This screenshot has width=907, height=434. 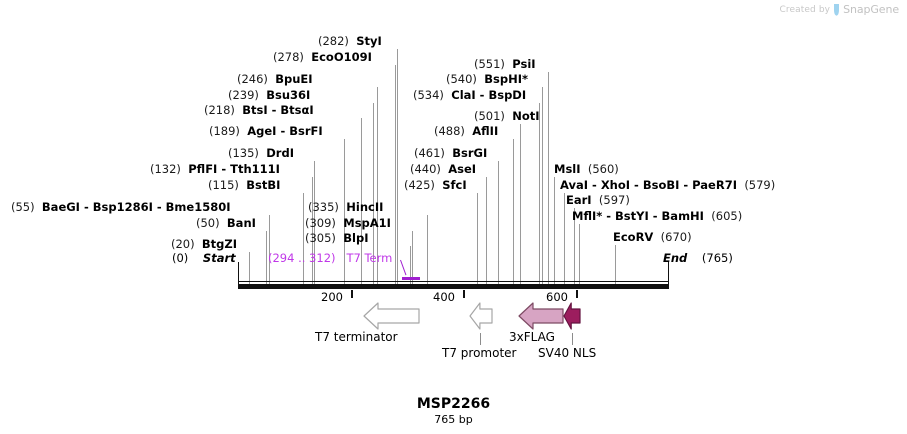 I want to click on enzyme-name: PaeR7I, so click(x=714, y=185).